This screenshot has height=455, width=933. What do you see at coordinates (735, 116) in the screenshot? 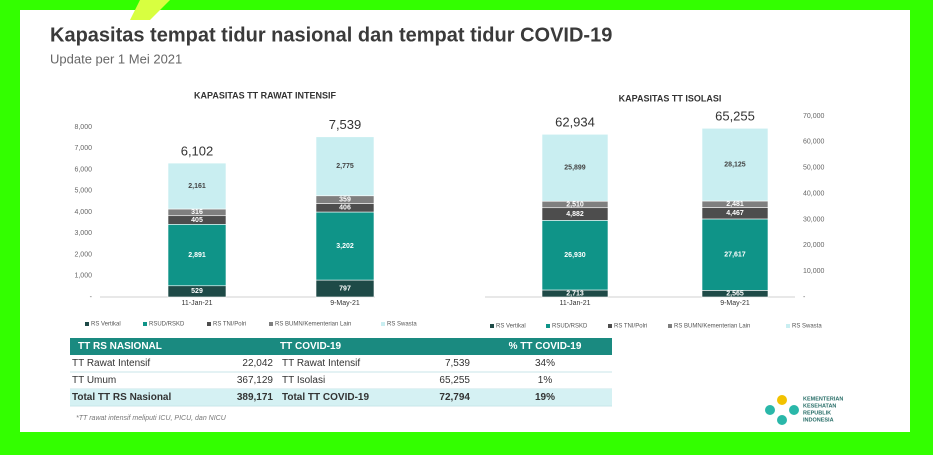
I see `total-label: 65,255` at bounding box center [735, 116].